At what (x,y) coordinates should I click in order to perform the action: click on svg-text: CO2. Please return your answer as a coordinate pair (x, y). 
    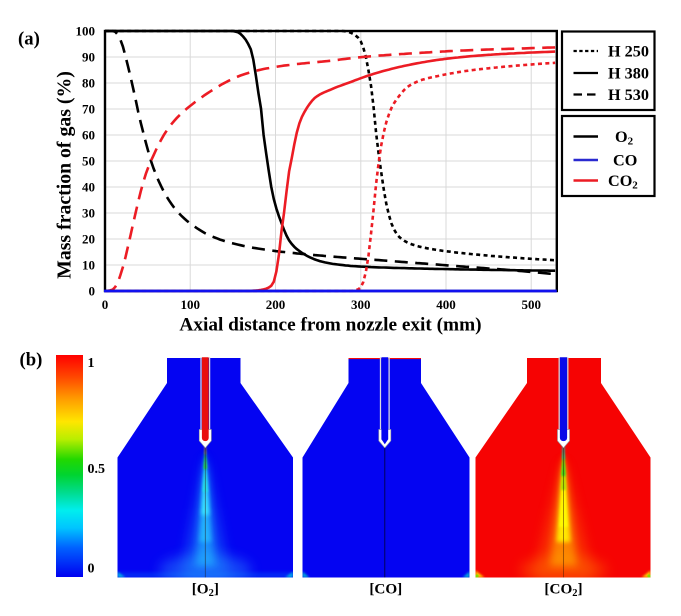
    Looking at the image, I should click on (623, 182).